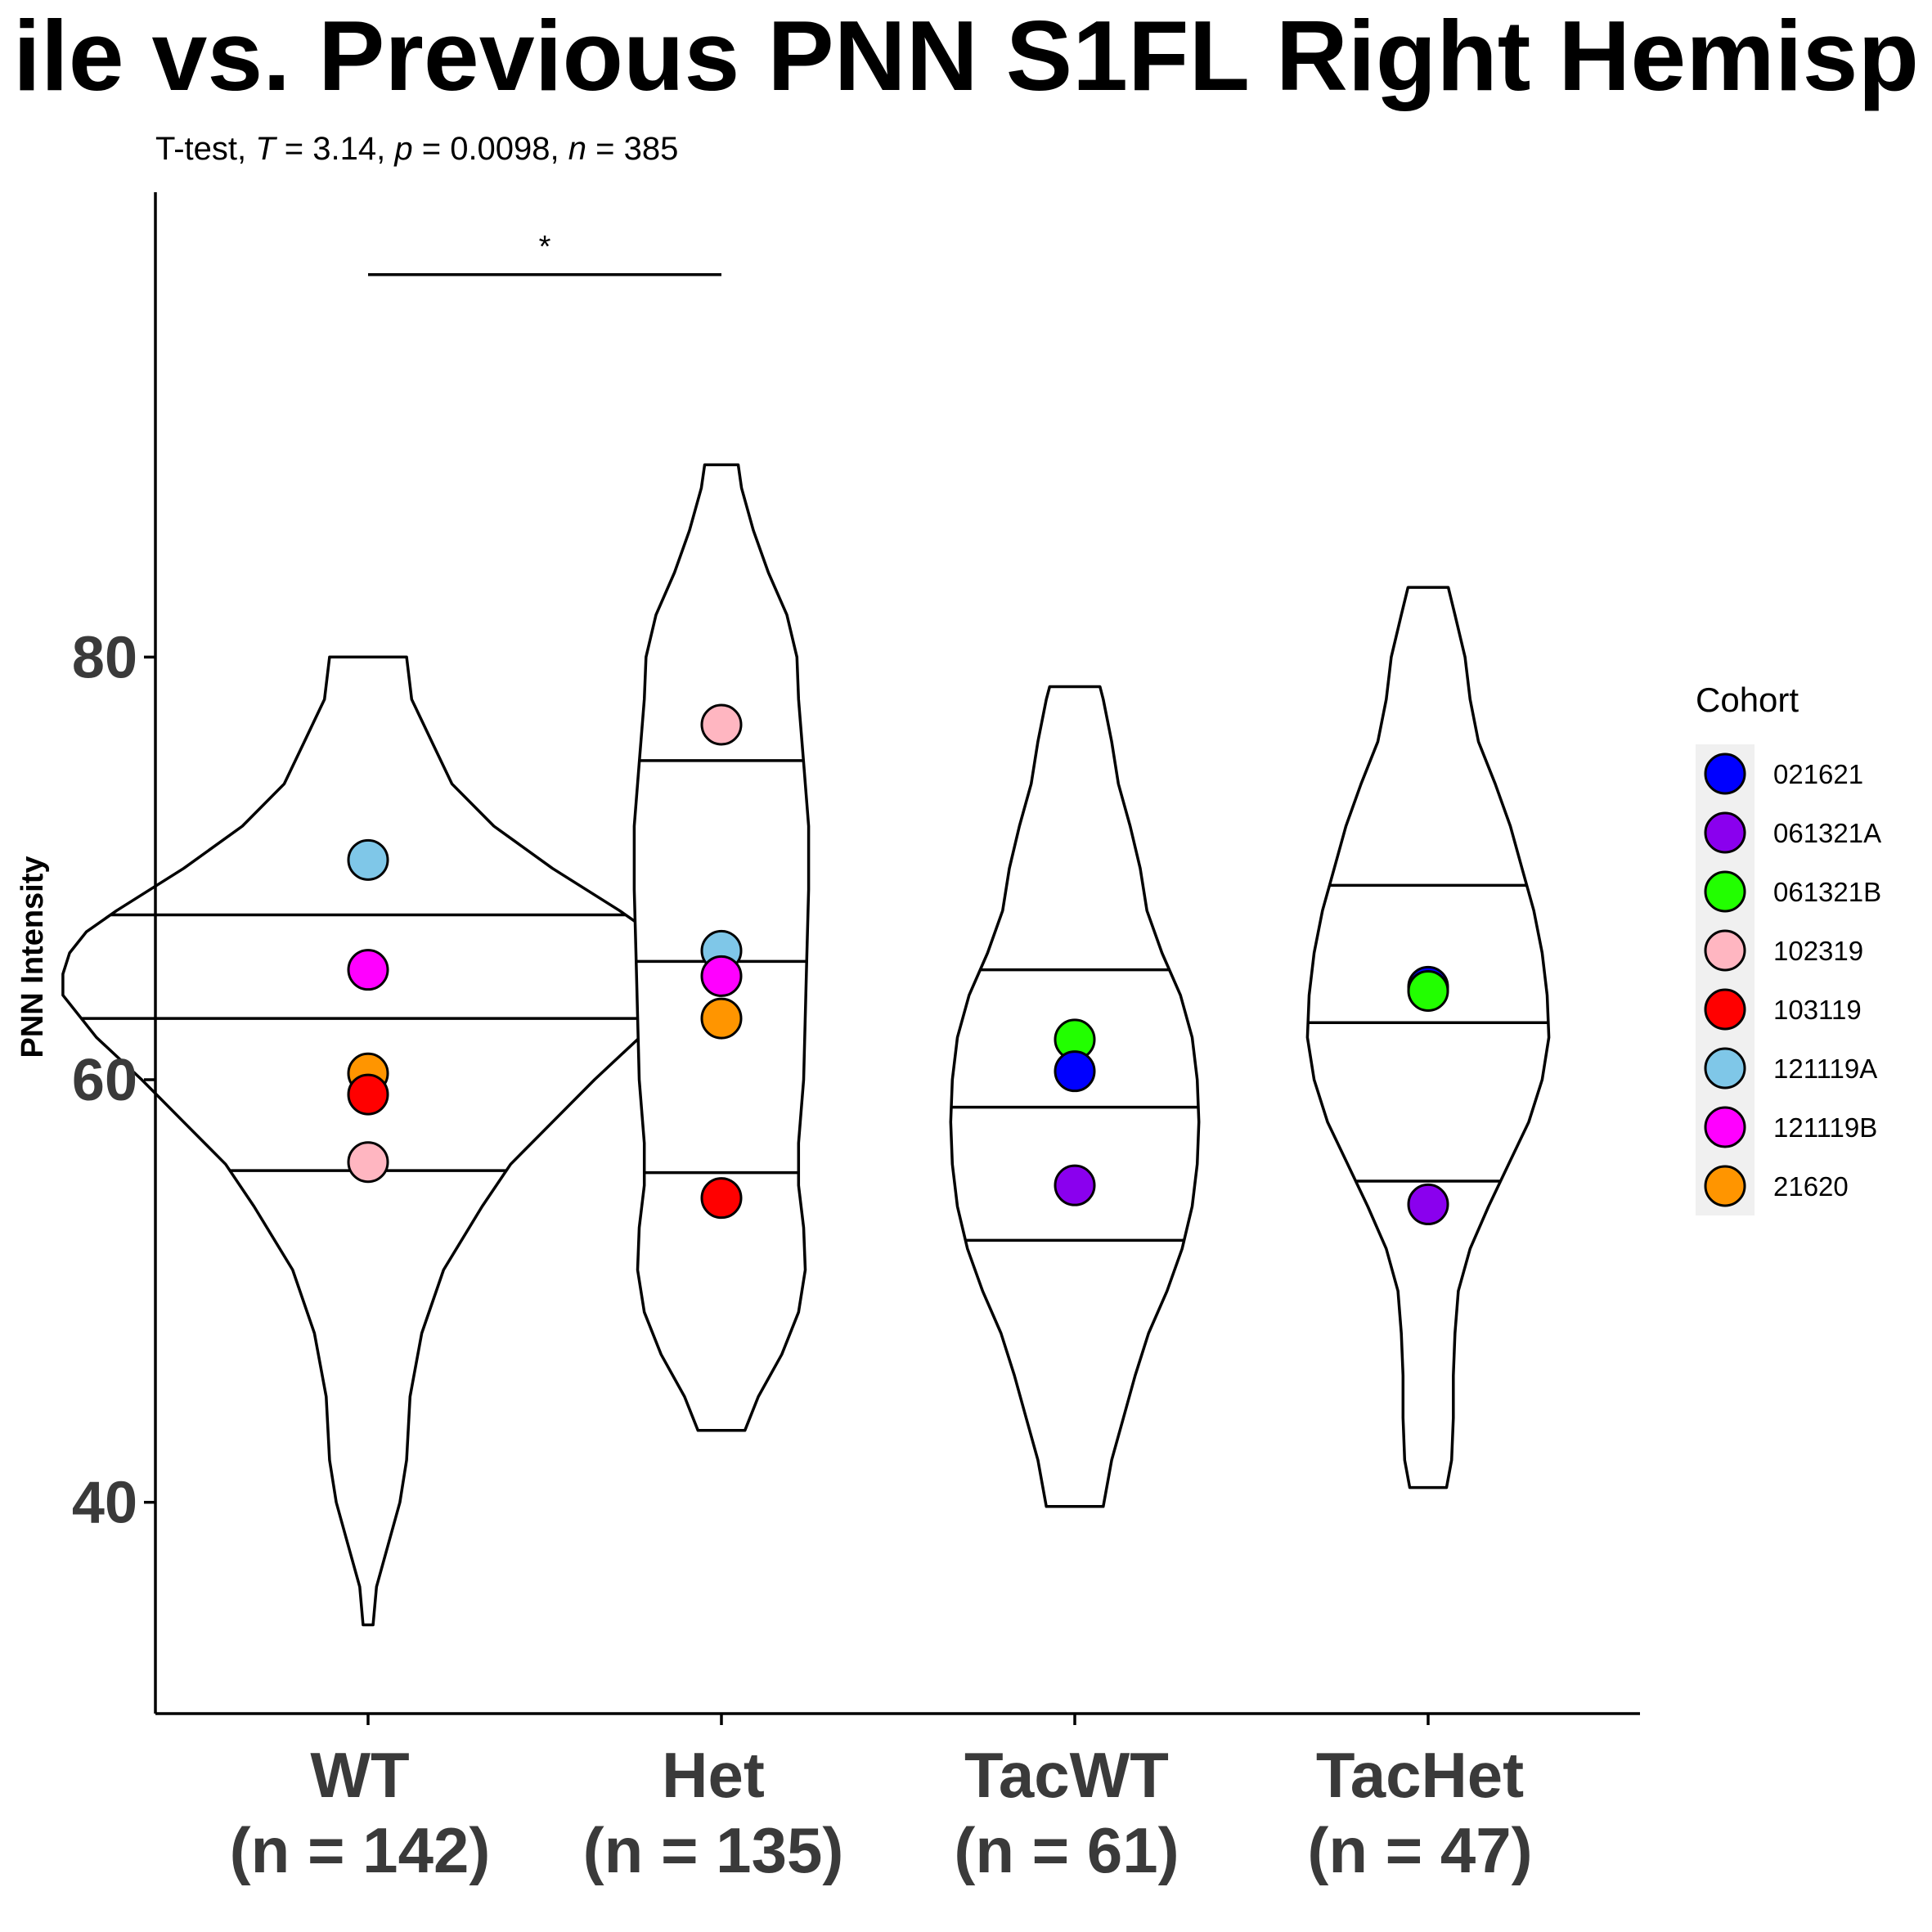  I want to click on x-tick-label-line: Het, so click(714, 1775).